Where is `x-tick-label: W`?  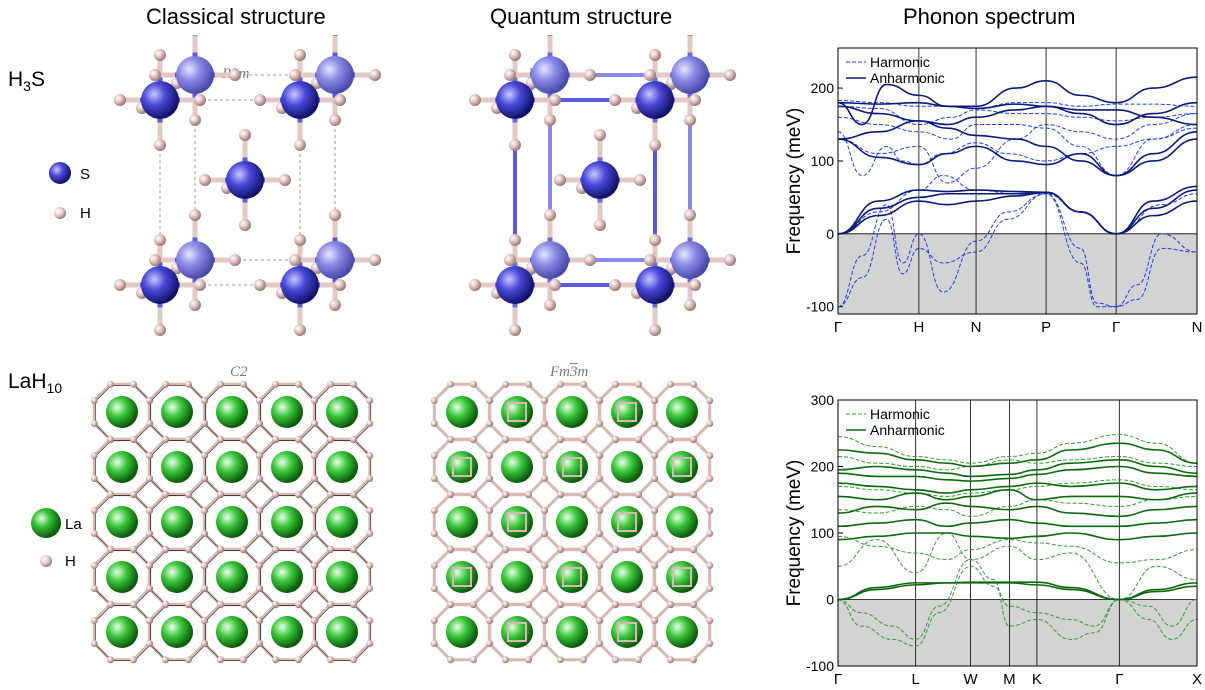 x-tick-label: W is located at coordinates (971, 679).